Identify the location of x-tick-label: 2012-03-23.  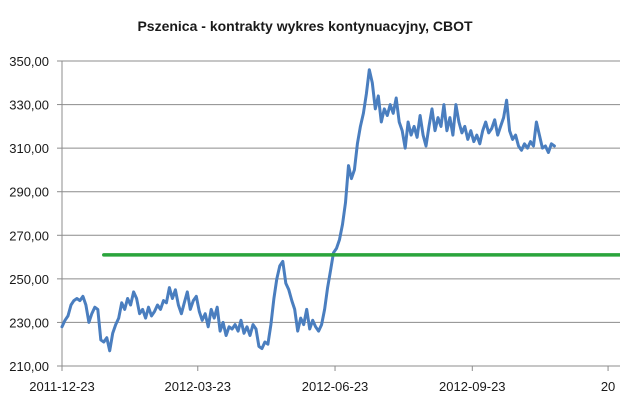
(198, 386).